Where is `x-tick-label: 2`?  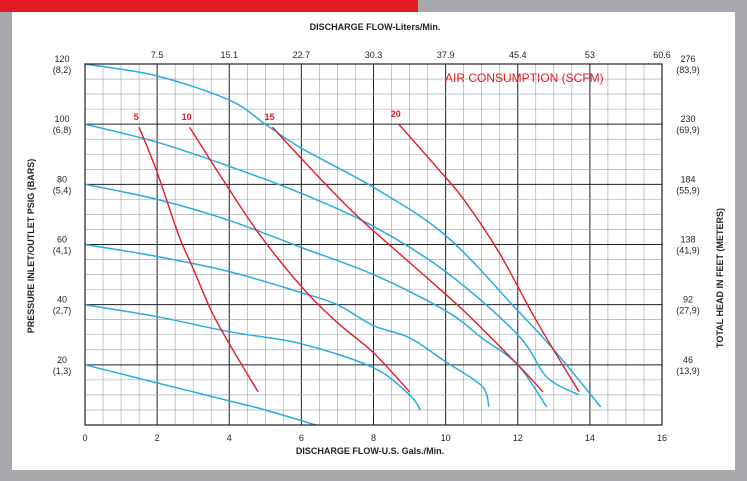 x-tick-label: 2 is located at coordinates (157, 438).